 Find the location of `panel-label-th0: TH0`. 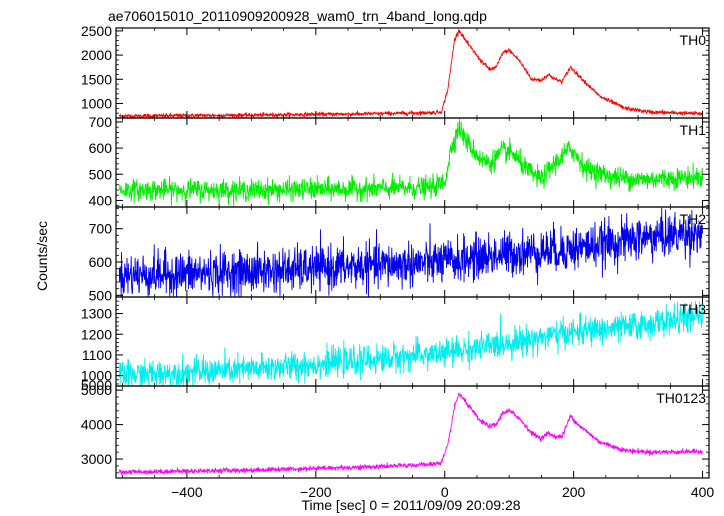

panel-label-th0: TH0 is located at coordinates (693, 40).